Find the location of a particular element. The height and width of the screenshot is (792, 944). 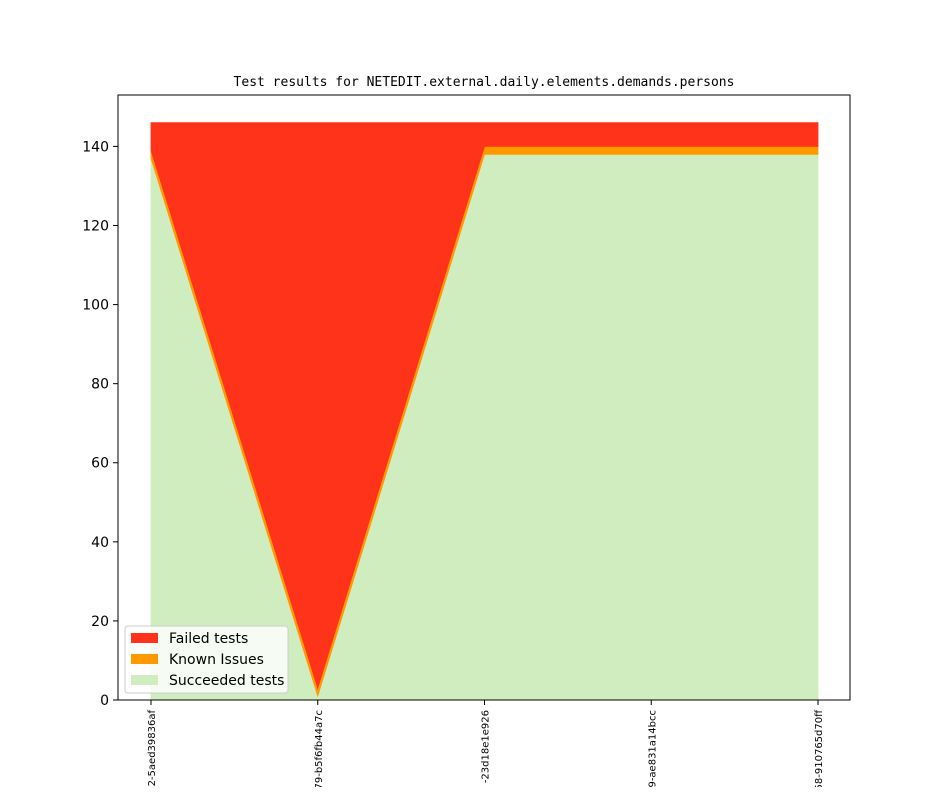

x-tick-label: 2-5aed39836af is located at coordinates (152, 748).